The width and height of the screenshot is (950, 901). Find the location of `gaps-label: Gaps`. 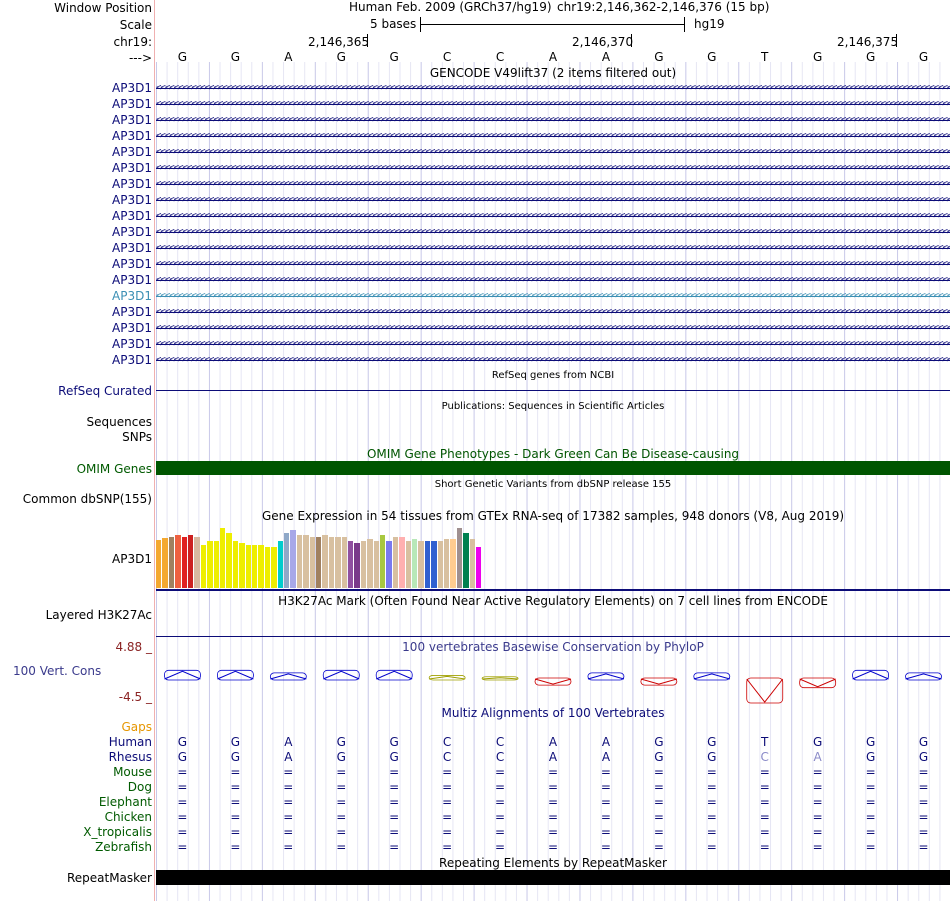

gaps-label: Gaps is located at coordinates (136, 727).